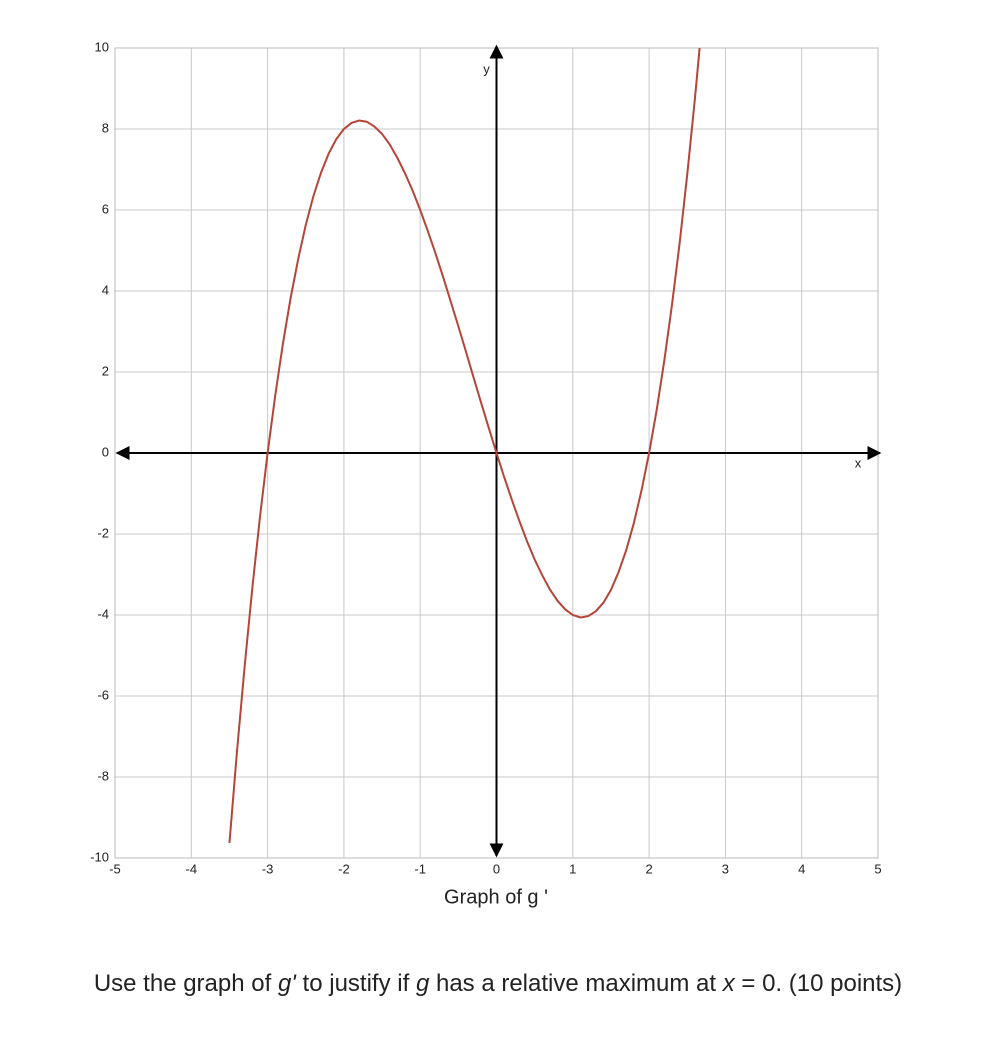 This screenshot has height=1040, width=996. Describe the element at coordinates (105, 208) in the screenshot. I see `y-tick-label: 6` at that location.